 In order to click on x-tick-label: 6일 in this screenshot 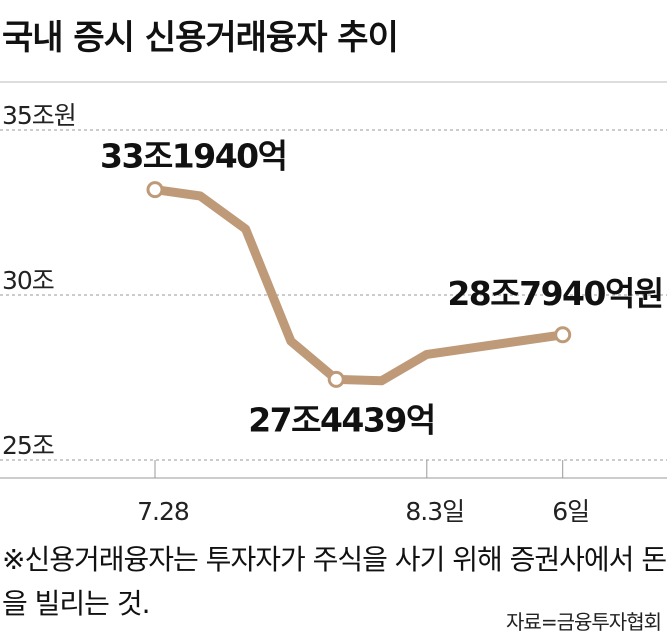, I will do `click(570, 511)`.